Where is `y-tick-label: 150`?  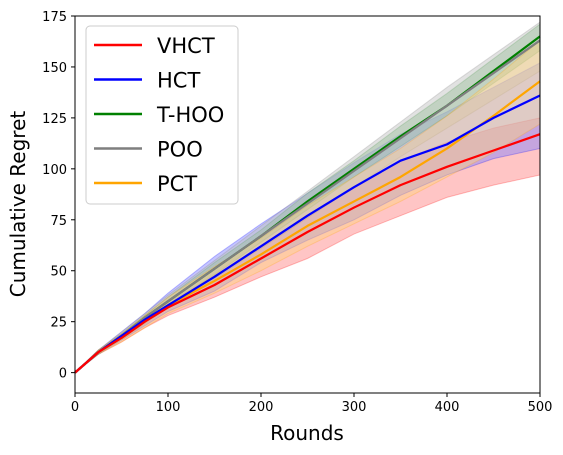
y-tick-label: 150 is located at coordinates (54, 68).